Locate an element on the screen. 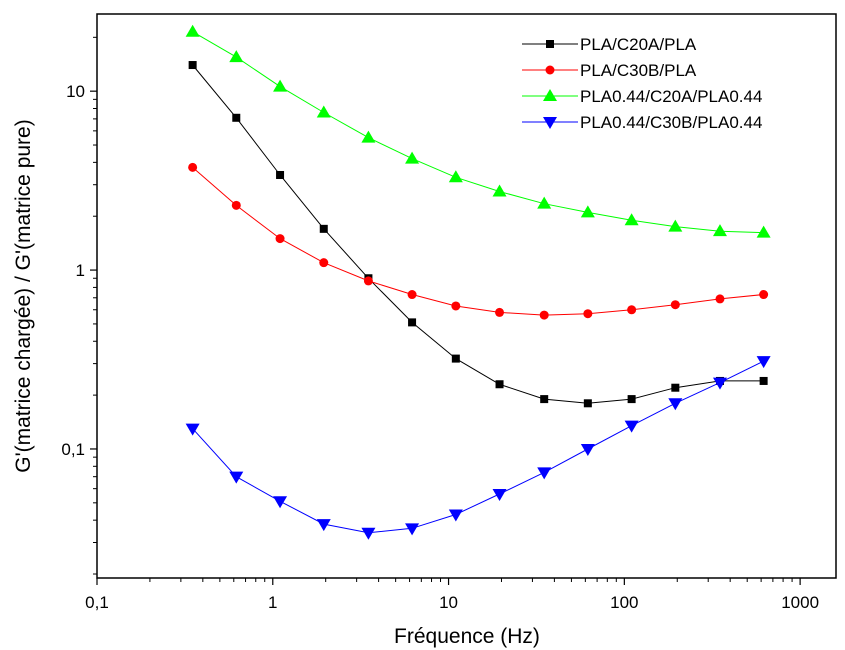  legend-label: PLA0.44/C30B/PLA0.44 is located at coordinates (671, 122).